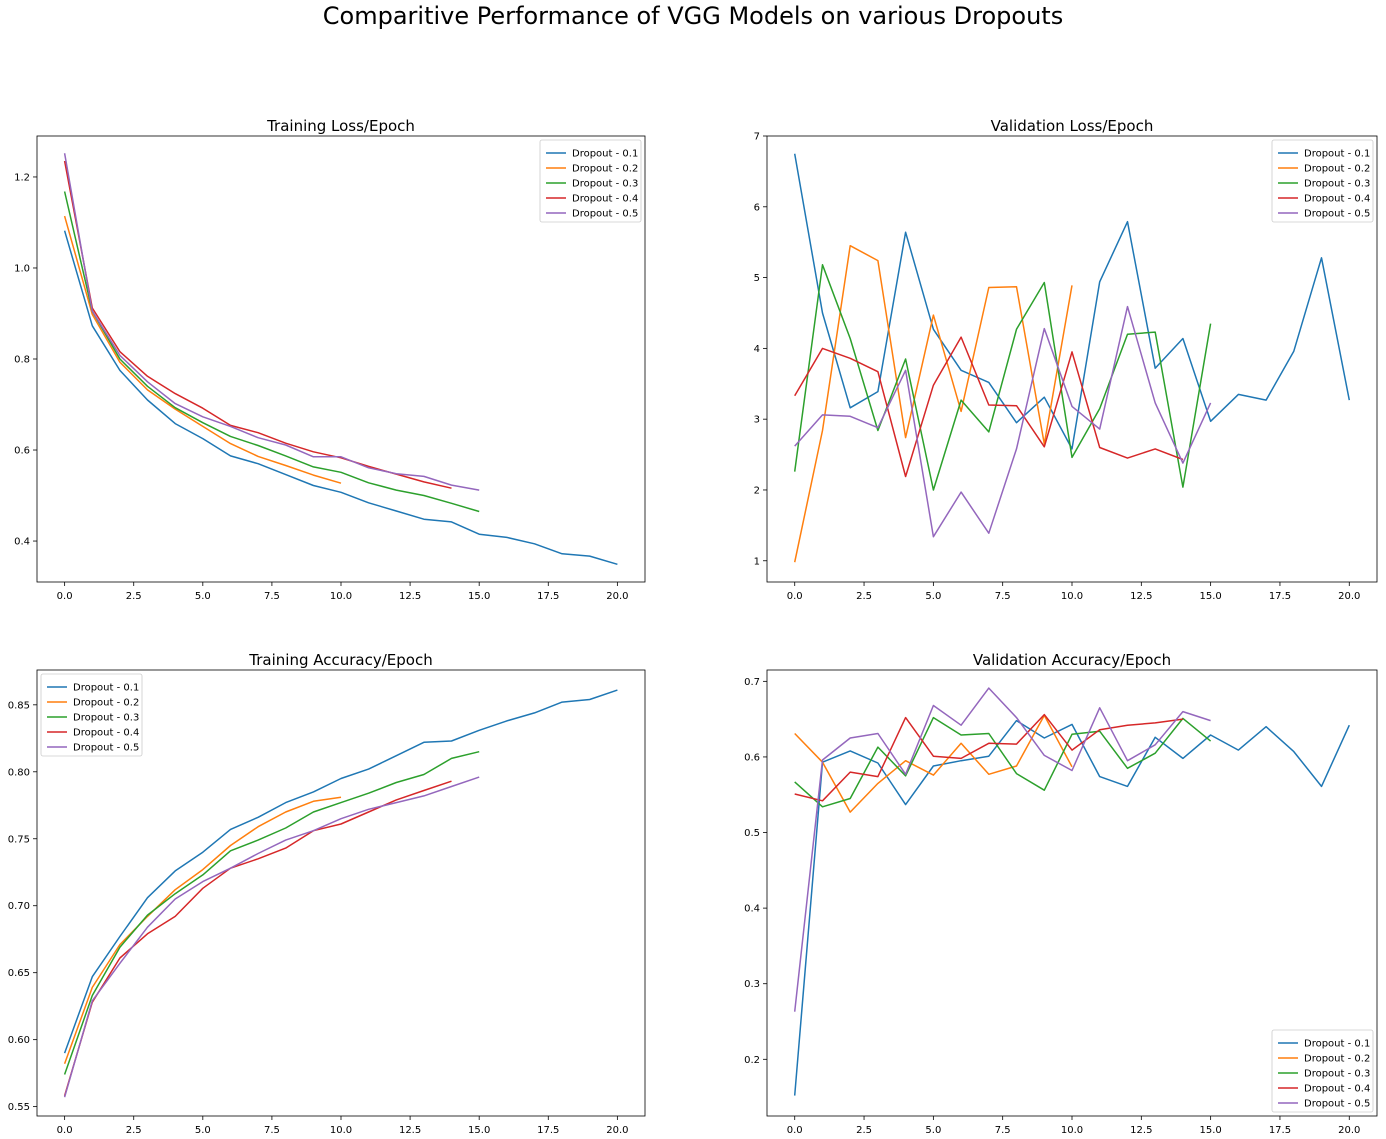 The height and width of the screenshot is (1139, 1386). Describe the element at coordinates (752, 984) in the screenshot. I see `y-tick-label: 0.3` at that location.